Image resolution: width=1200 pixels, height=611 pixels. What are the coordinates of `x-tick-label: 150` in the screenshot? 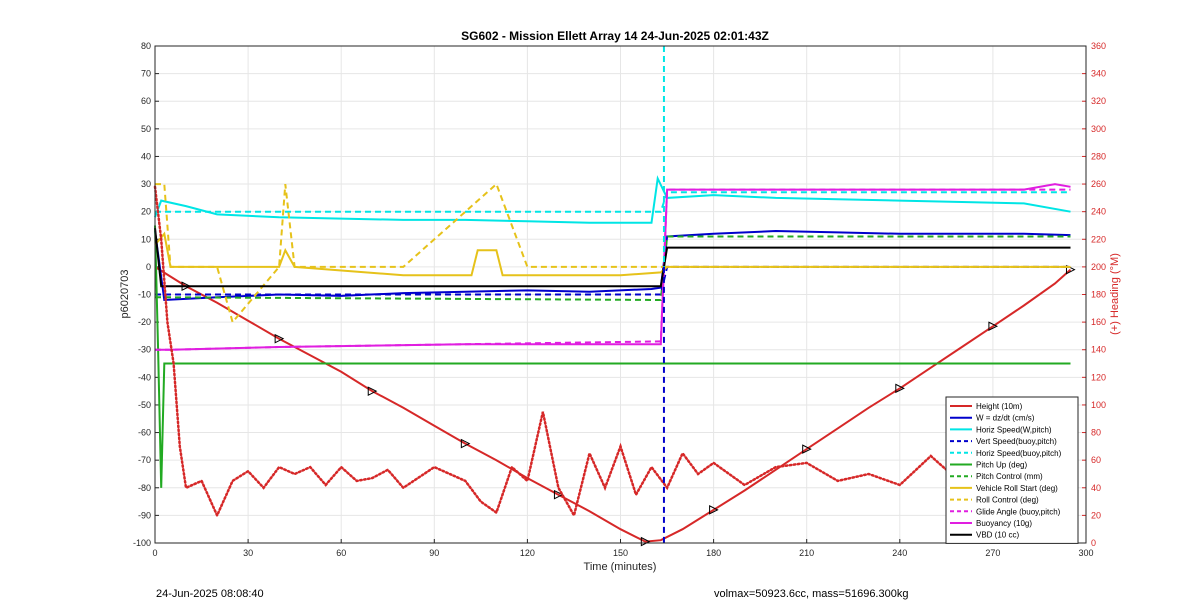 It's located at (620, 553).